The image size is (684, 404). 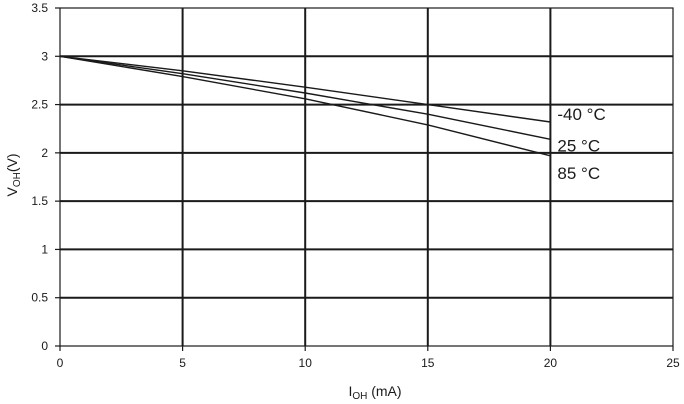 What do you see at coordinates (39, 298) in the screenshot?
I see `y-tick-label: 0.5` at bounding box center [39, 298].